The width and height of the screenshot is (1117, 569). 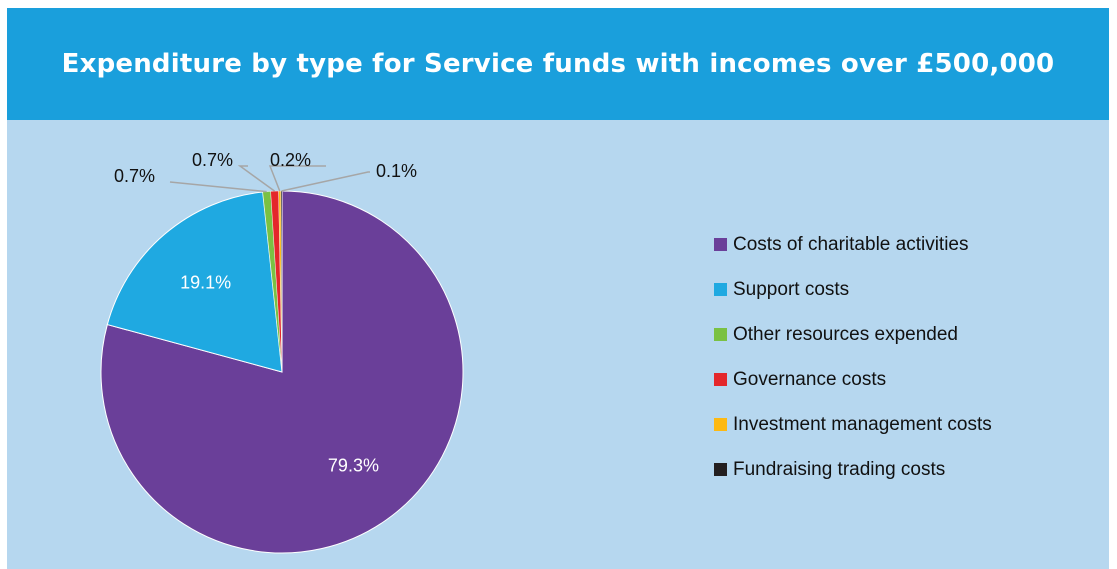 What do you see at coordinates (212, 160) in the screenshot?
I see `data-label-governance-costs: 0.7%` at bounding box center [212, 160].